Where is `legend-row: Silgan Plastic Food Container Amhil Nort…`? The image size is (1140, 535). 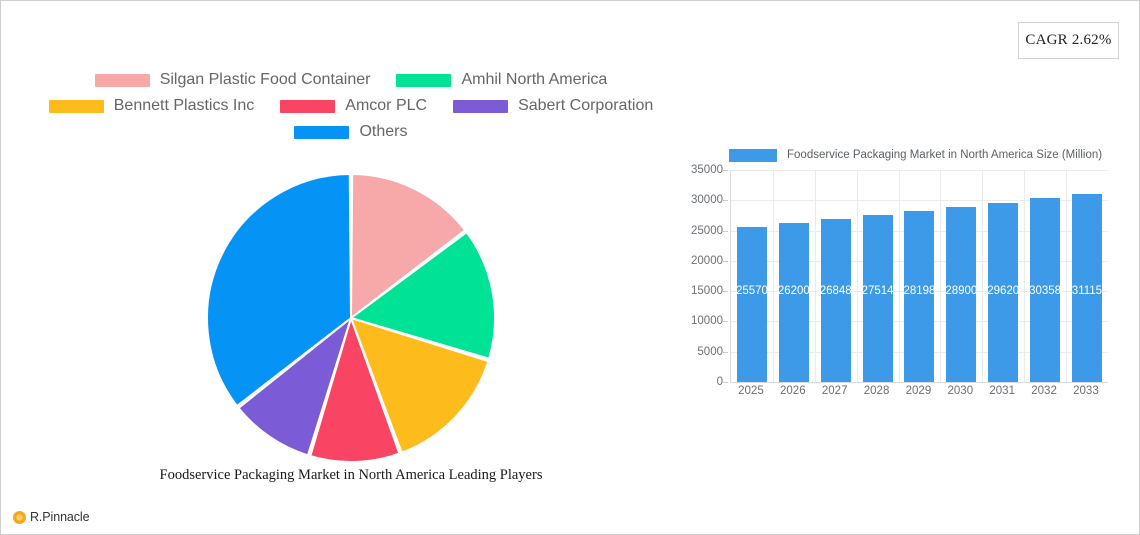 legend-row: Silgan Plastic Food Container Amhil Nort… is located at coordinates (351, 80).